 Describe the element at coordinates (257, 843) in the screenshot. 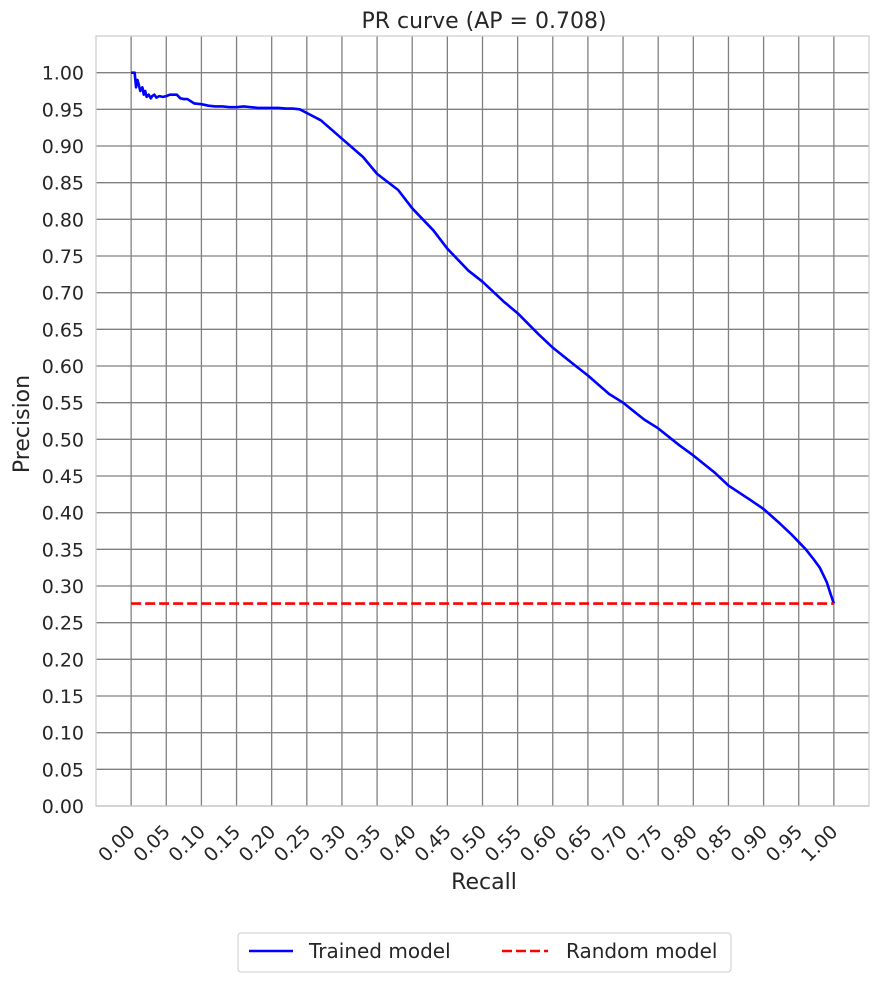

I see `x-tick-label: 0.20` at that location.